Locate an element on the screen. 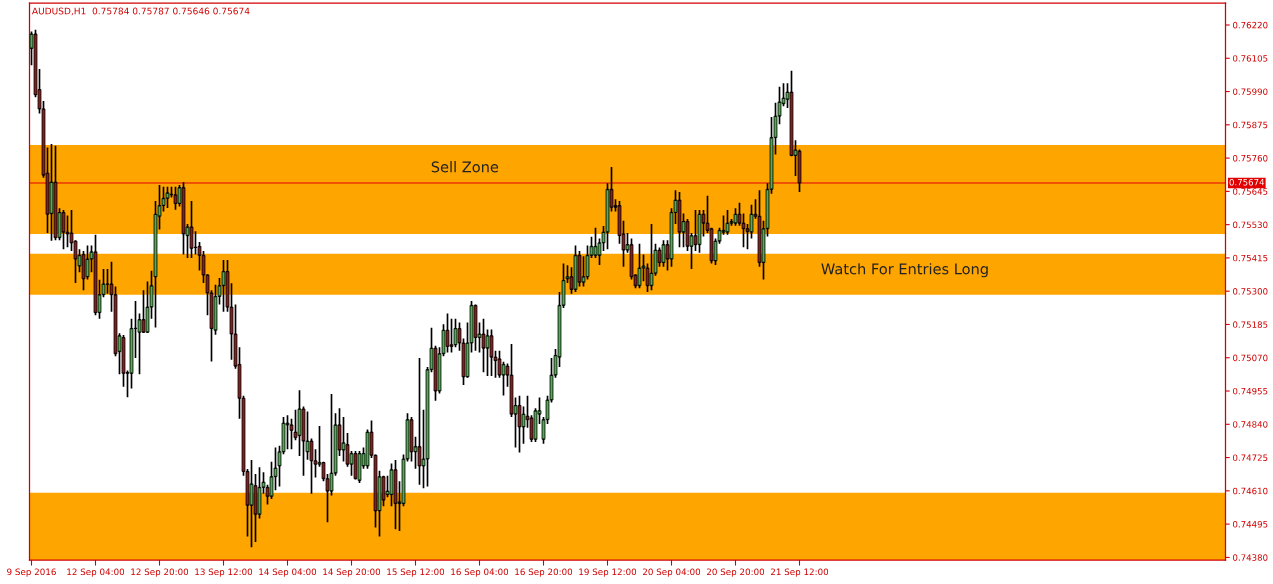 This screenshot has width=1273, height=584. y-tick-label: 0.75645 is located at coordinates (1250, 191).